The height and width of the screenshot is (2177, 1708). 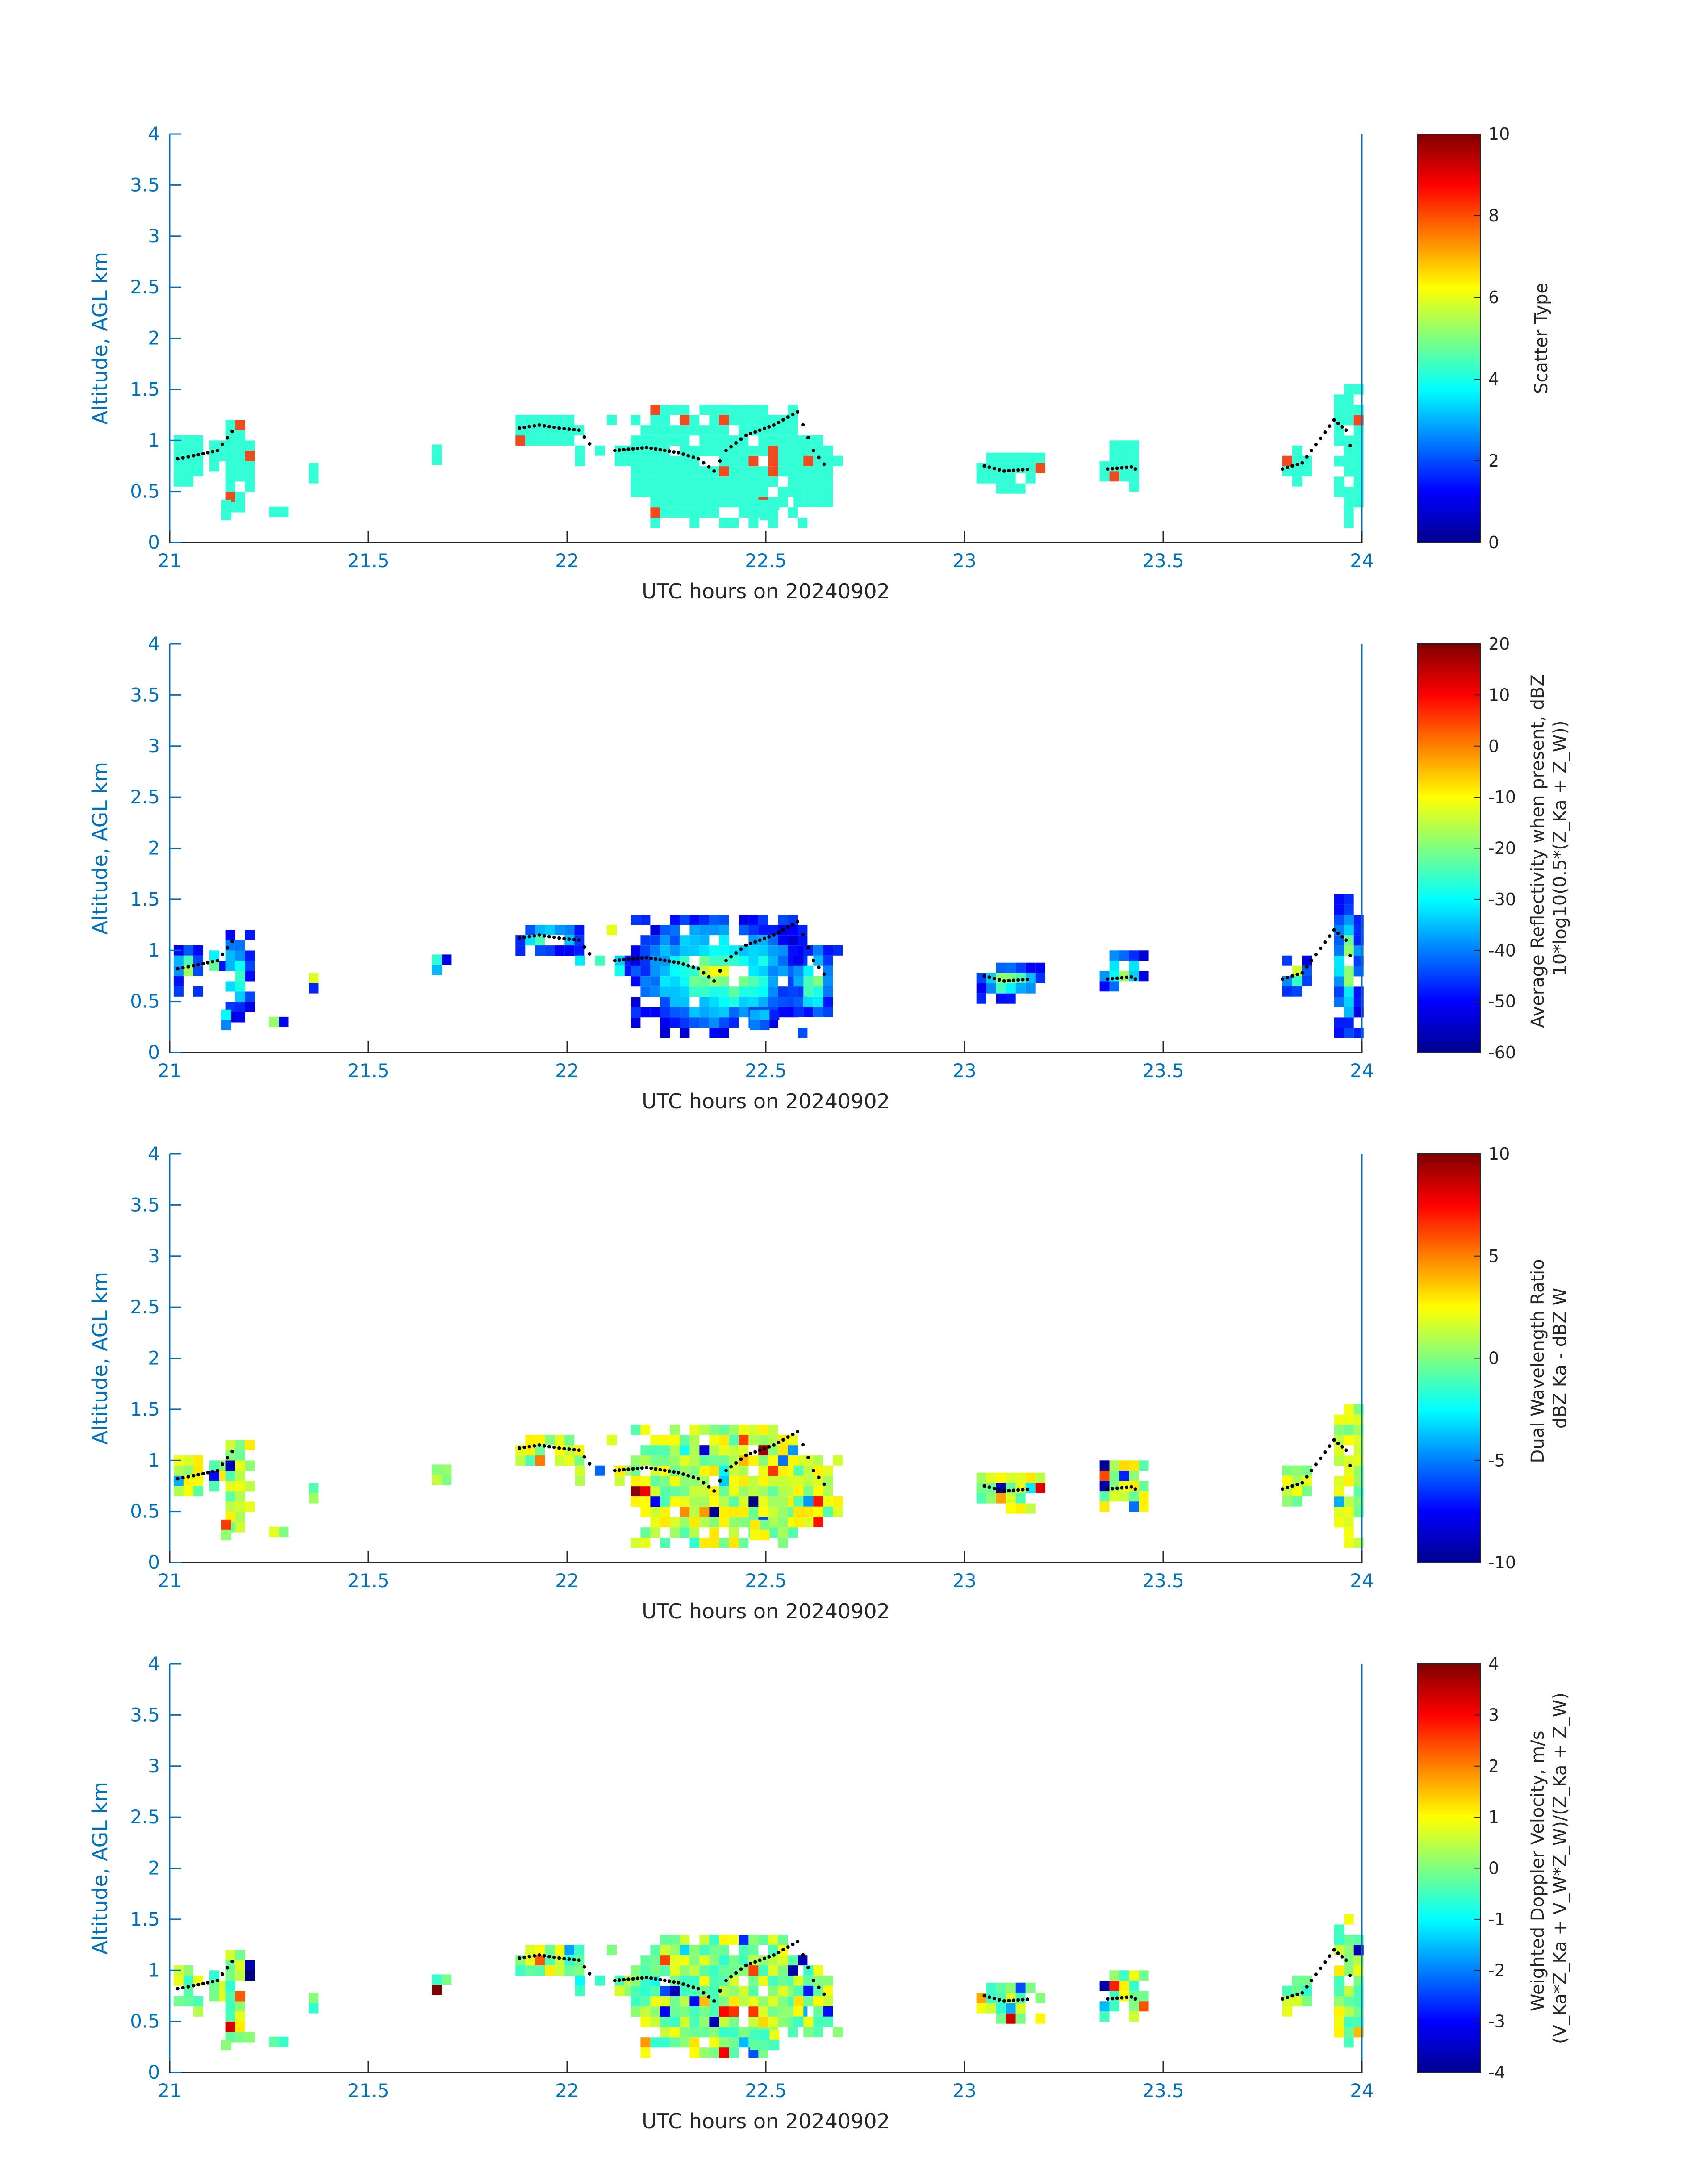 What do you see at coordinates (1362, 1581) in the screenshot?
I see `x-tick-label: 24` at bounding box center [1362, 1581].